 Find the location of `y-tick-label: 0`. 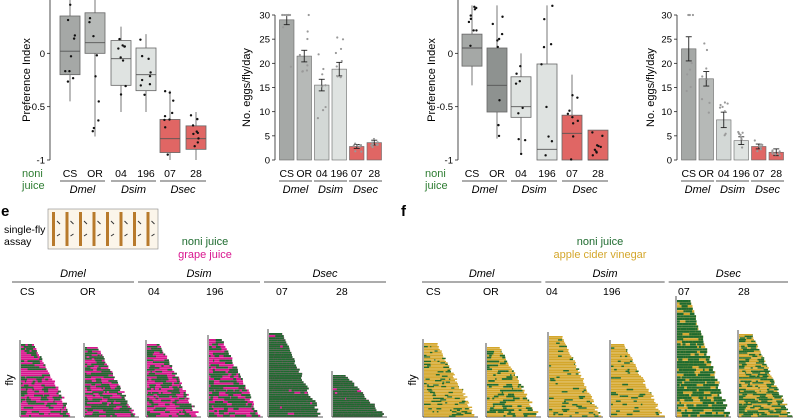

y-tick-label: 0 is located at coordinates (669, 161).